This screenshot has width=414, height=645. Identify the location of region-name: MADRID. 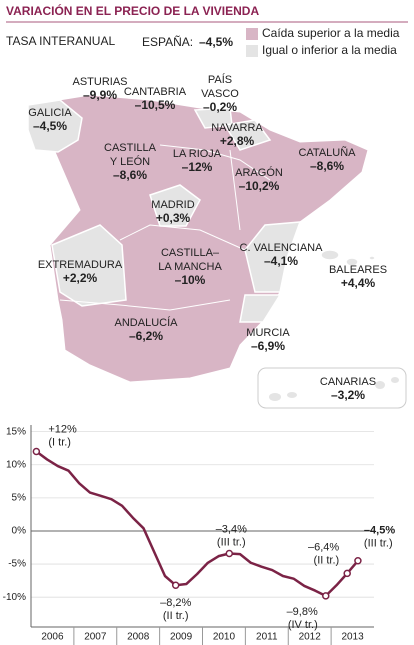
(172, 205).